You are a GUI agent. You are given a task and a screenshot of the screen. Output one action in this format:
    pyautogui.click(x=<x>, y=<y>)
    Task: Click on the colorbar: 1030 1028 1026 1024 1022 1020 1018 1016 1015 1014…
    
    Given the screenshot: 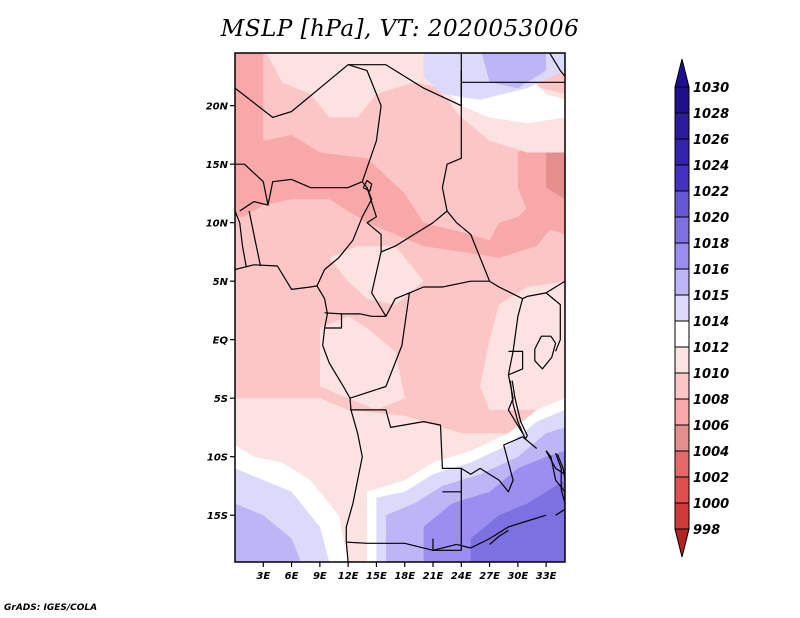 What is the action you would take?
    pyautogui.click(x=701, y=308)
    